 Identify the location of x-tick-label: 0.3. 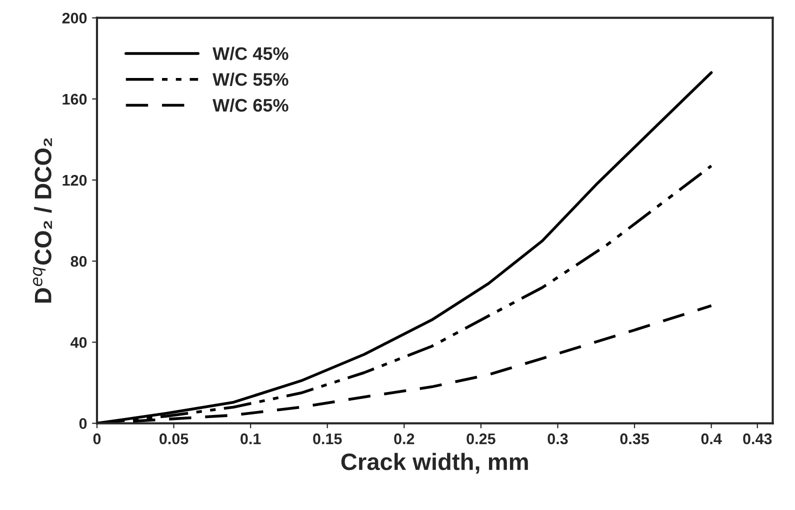
(558, 438).